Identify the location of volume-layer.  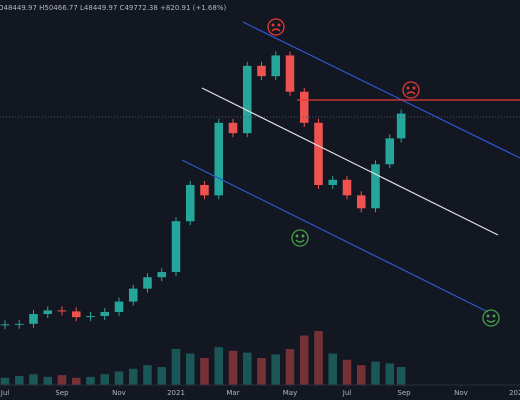
(203, 358).